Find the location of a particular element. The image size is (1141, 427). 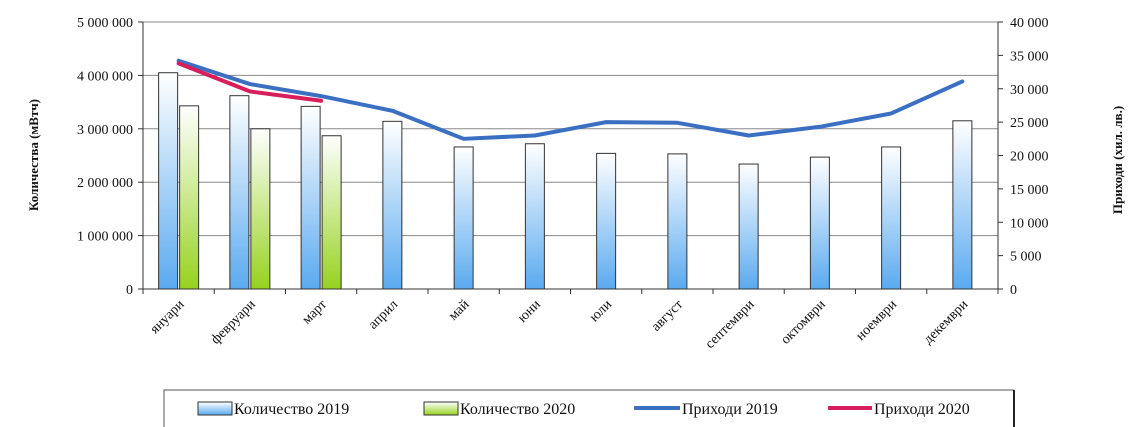

legend-swatch-2020 is located at coordinates (441, 408).